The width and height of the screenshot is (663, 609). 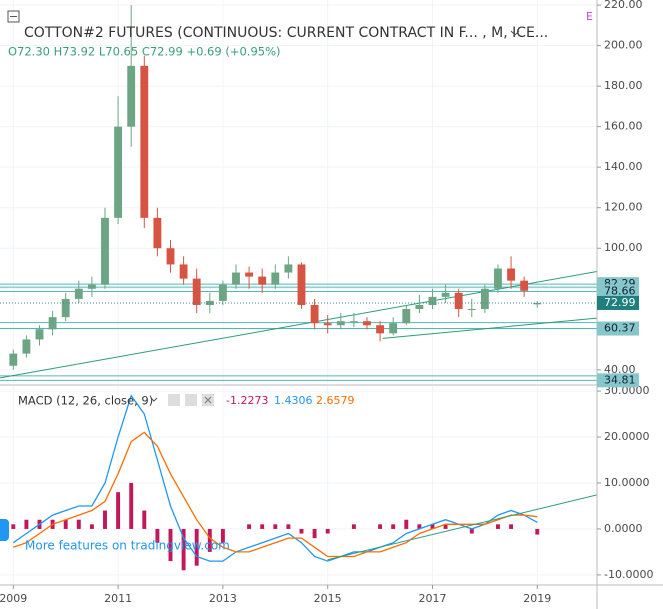 I want to click on macd-label: MACD (12, 26, close, 9), so click(x=85, y=401).